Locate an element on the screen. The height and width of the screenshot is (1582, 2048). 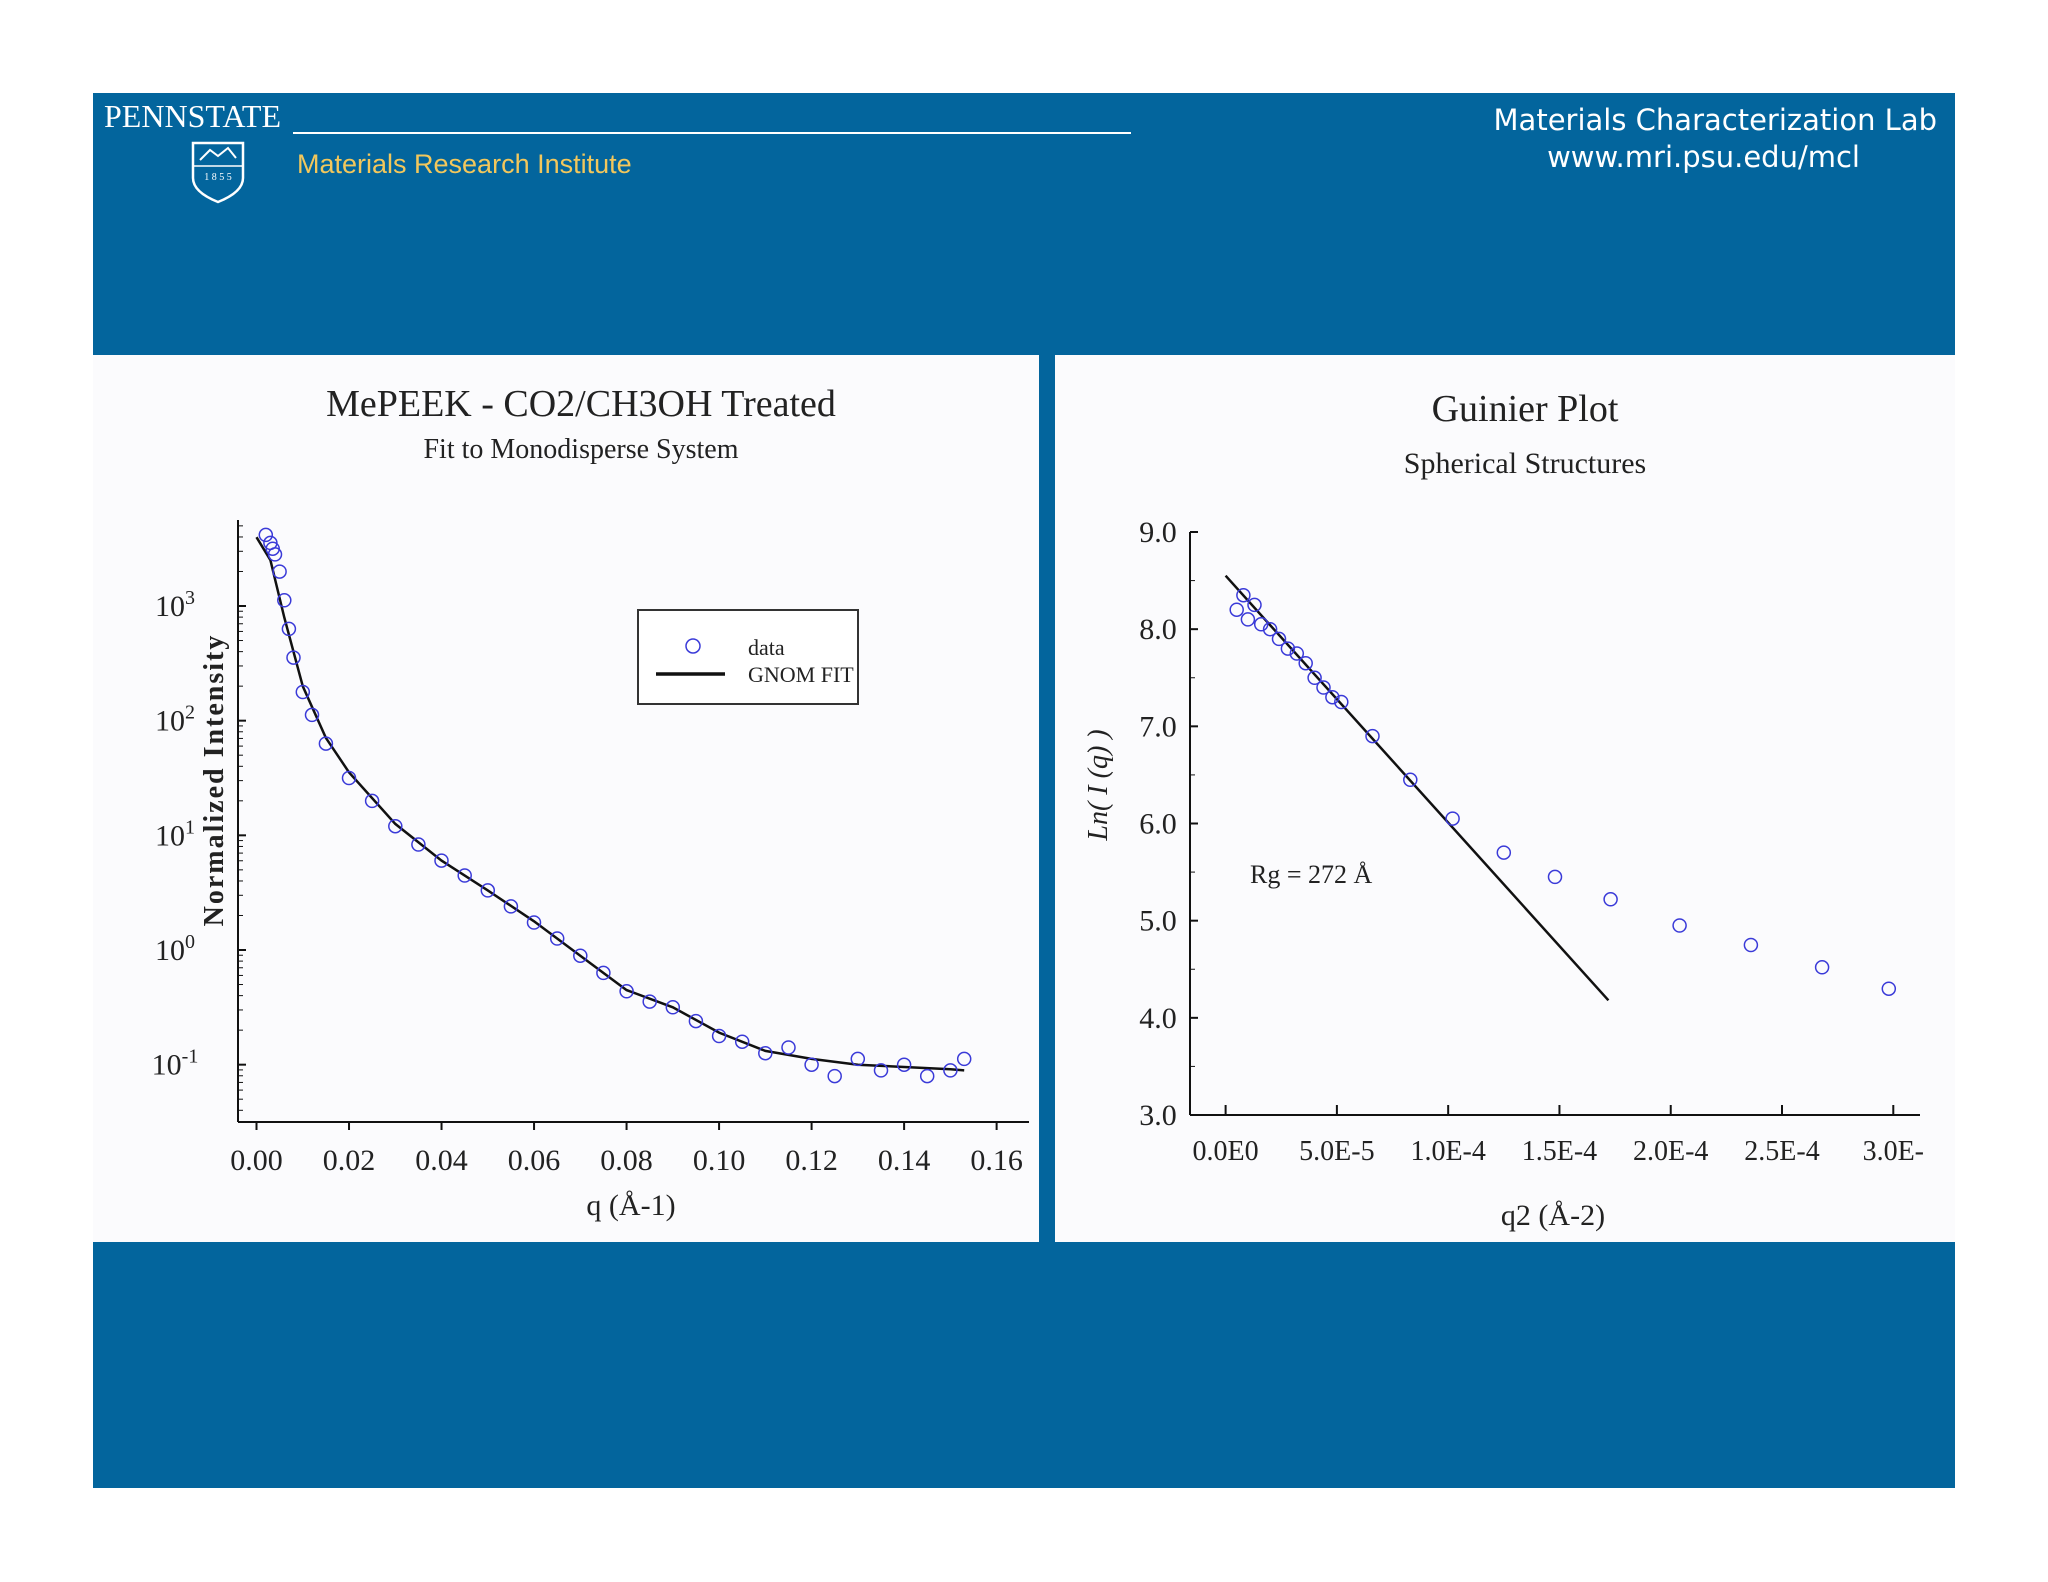
chart2-subtitle: Spherical Structures is located at coordinates (1525, 463).